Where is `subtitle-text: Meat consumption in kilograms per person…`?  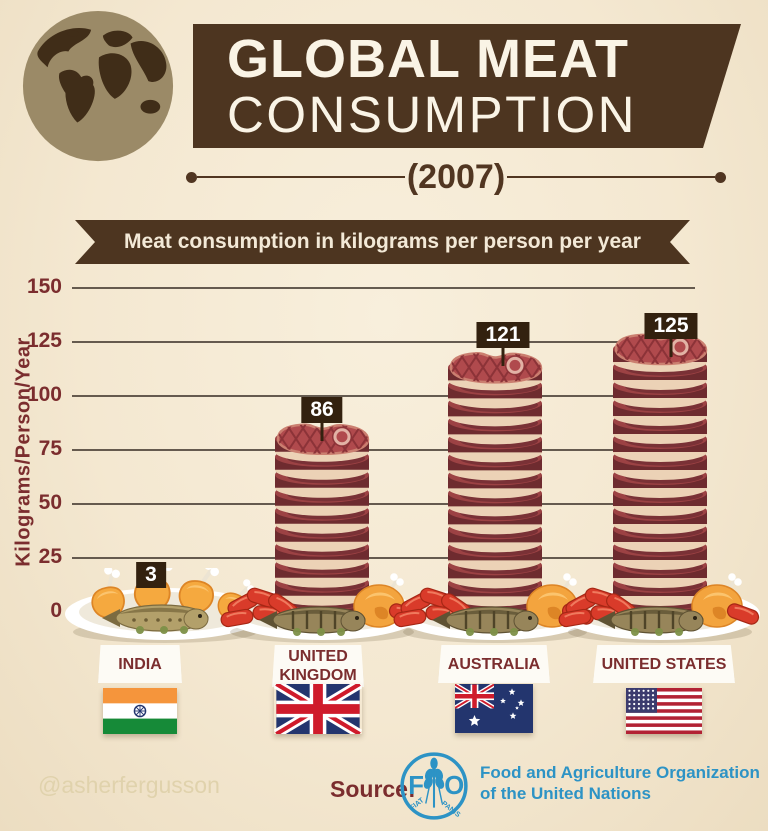 subtitle-text: Meat consumption in kilograms per person… is located at coordinates (382, 241).